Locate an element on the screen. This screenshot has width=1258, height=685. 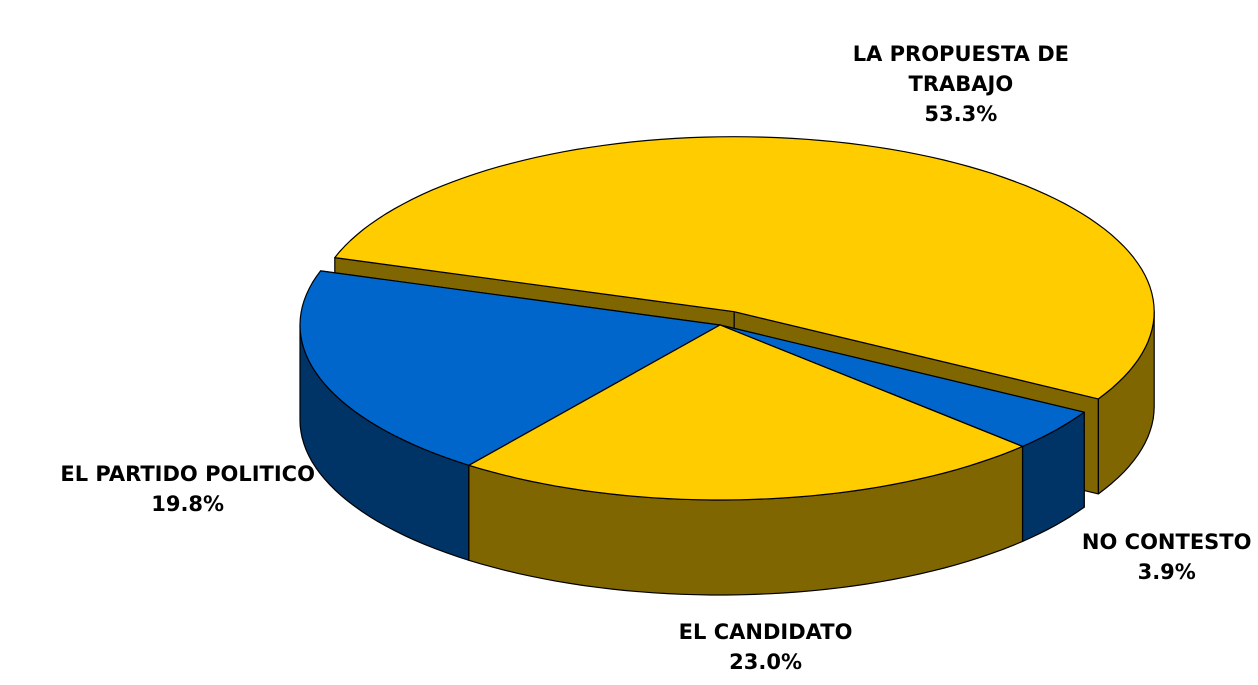
category-label: EL PARTIDO POLITICO is located at coordinates (187, 473).